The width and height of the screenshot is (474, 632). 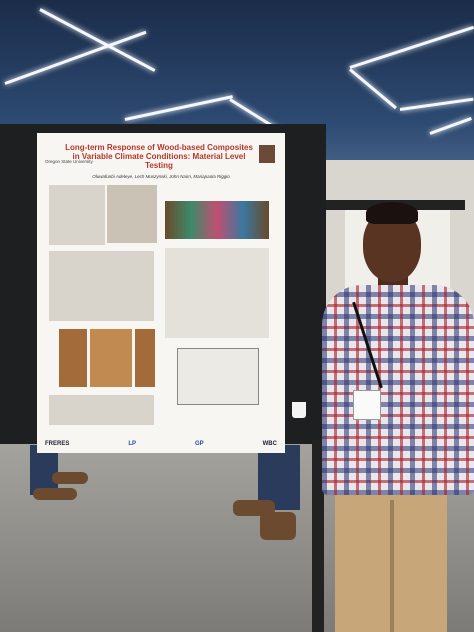 What do you see at coordinates (392, 213) in the screenshot?
I see `hair` at bounding box center [392, 213].